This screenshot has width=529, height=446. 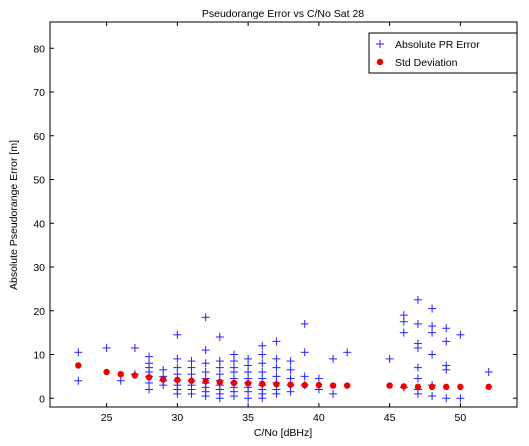 I want to click on y-tick-label: 20, so click(x=39, y=312).